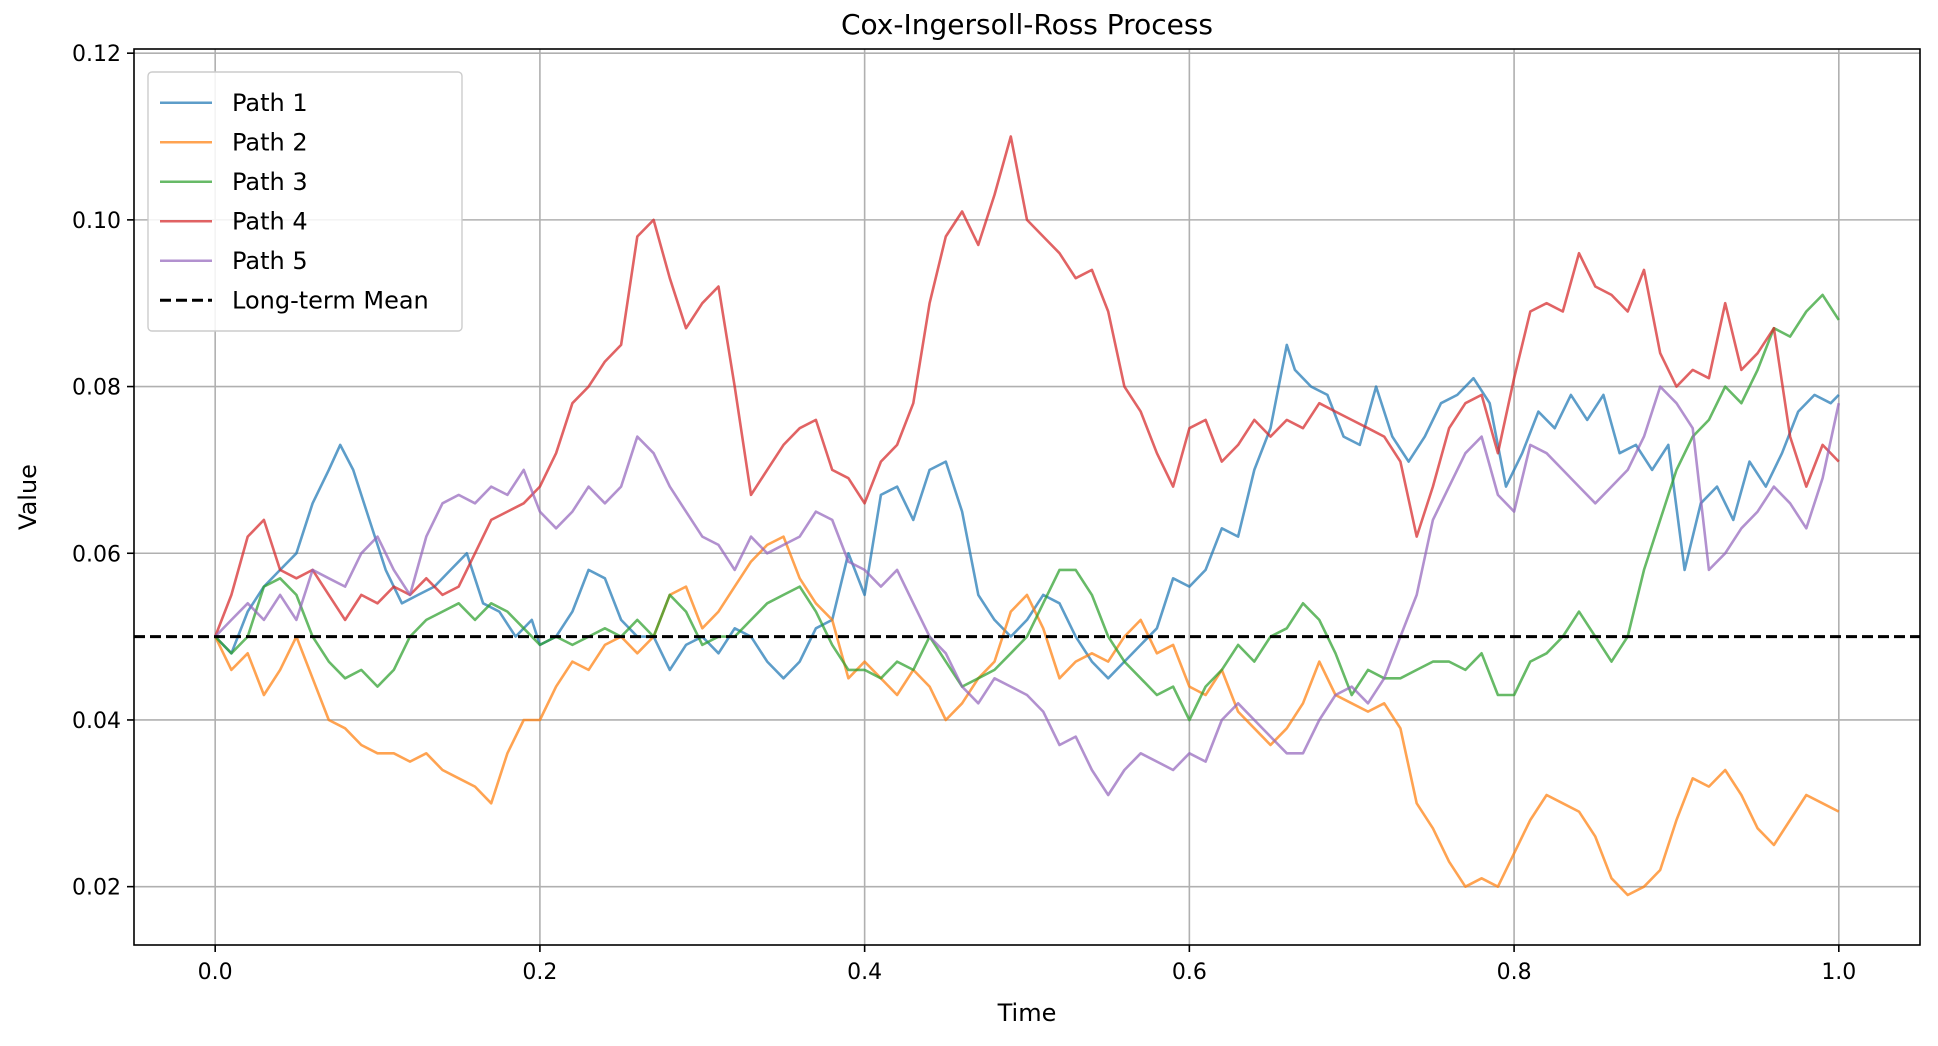 Image resolution: width=1938 pixels, height=1046 pixels. Describe the element at coordinates (1027, 1013) in the screenshot. I see `x-axis-label: Time` at that location.